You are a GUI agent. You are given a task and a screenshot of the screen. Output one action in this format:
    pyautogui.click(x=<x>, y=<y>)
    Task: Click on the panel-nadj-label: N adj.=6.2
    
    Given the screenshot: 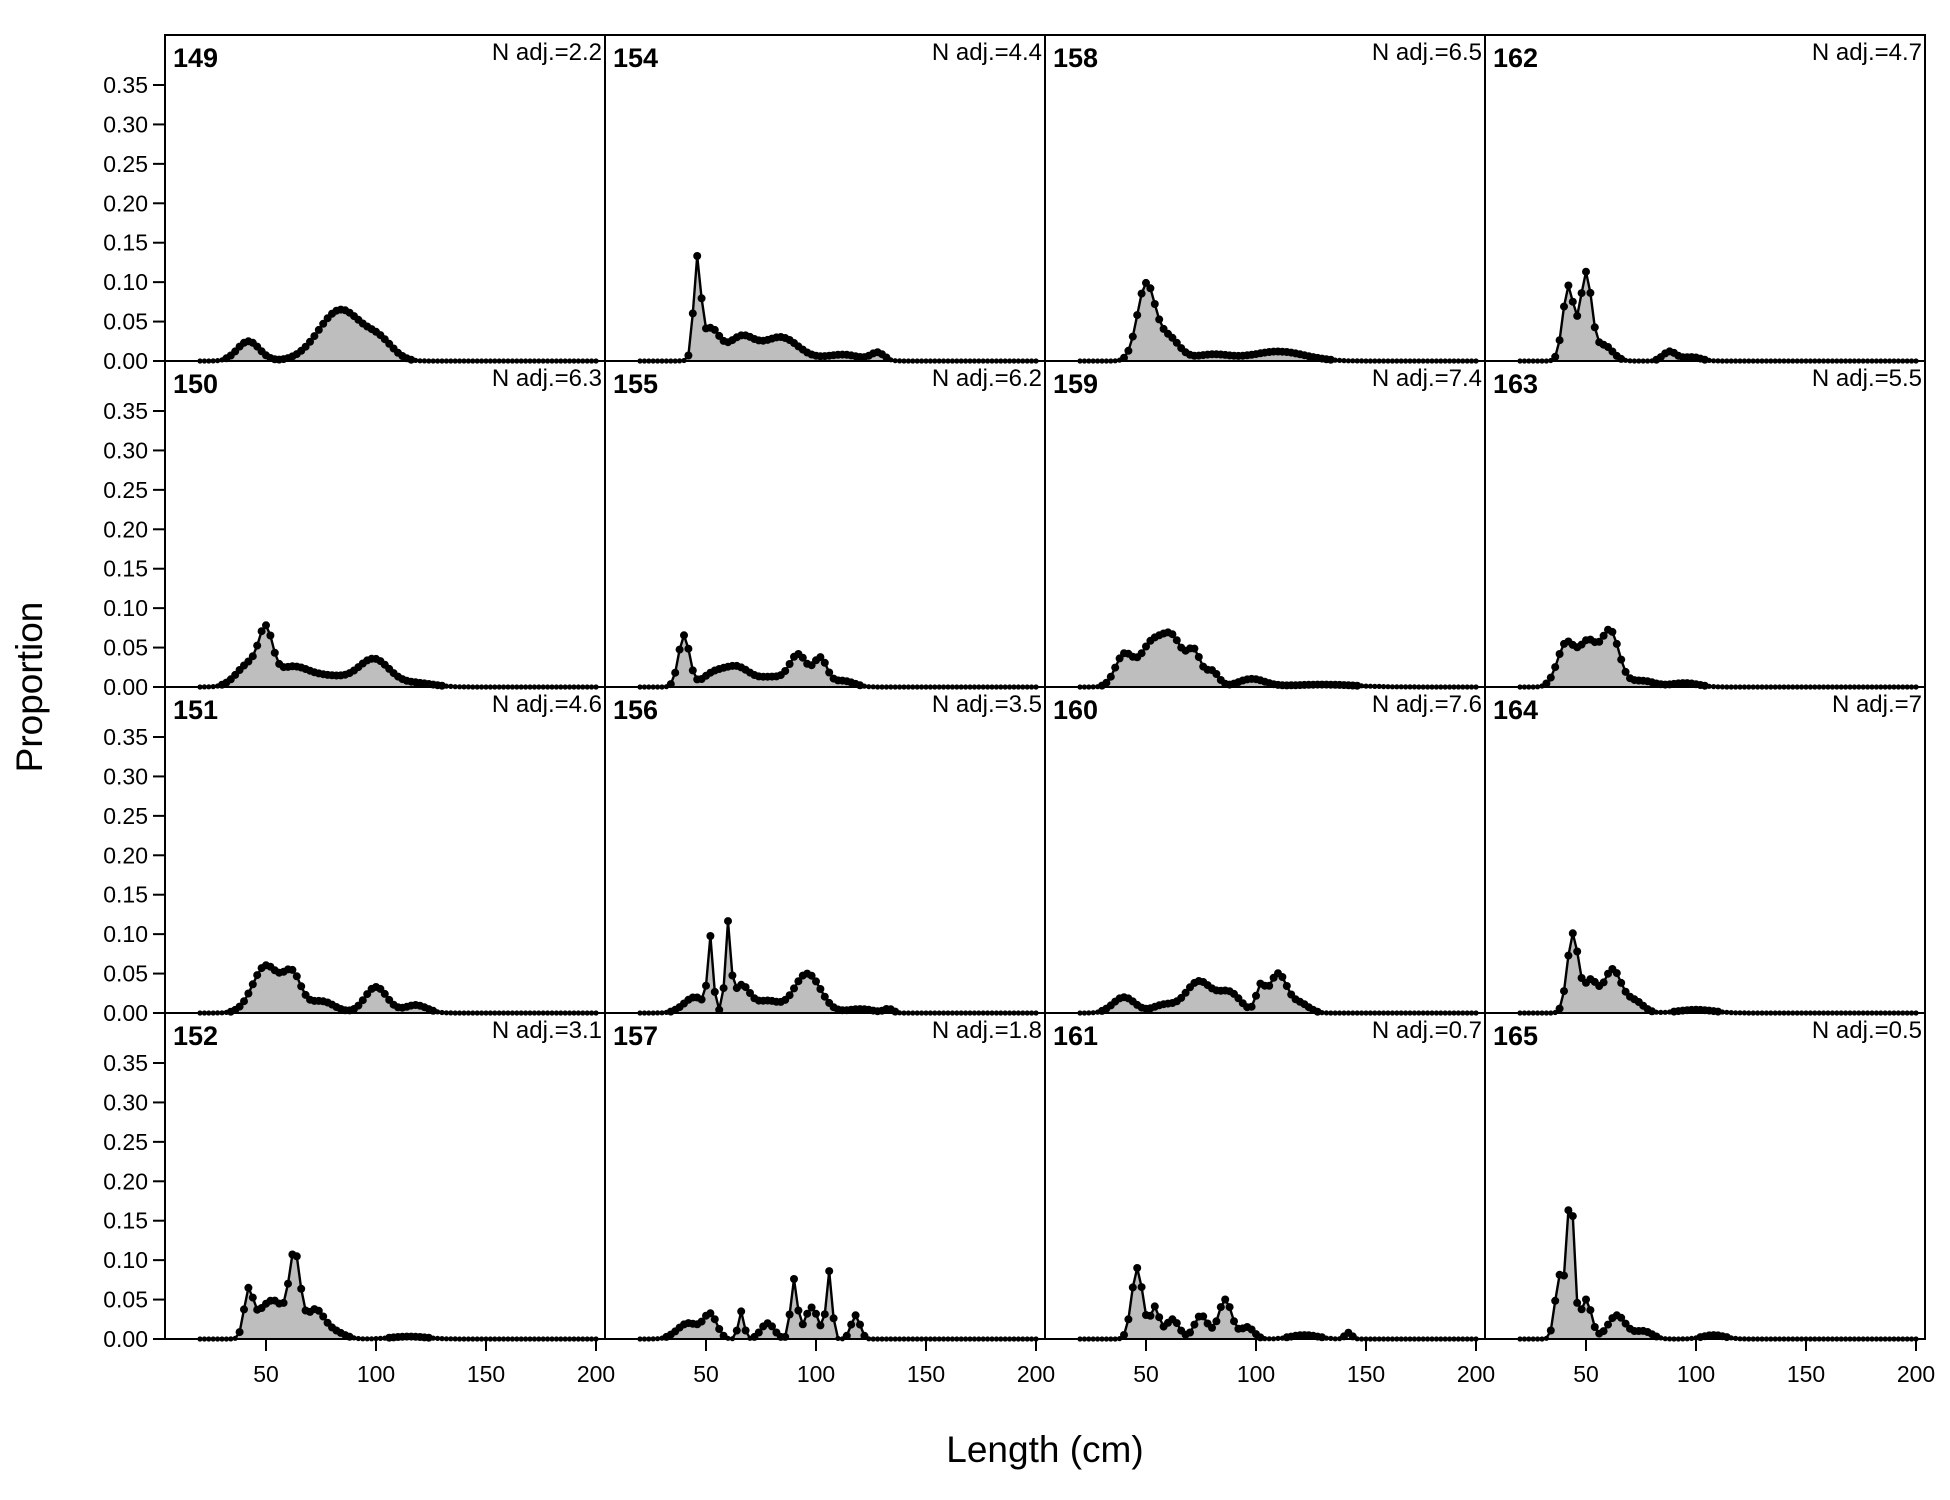 What is the action you would take?
    pyautogui.click(x=987, y=378)
    